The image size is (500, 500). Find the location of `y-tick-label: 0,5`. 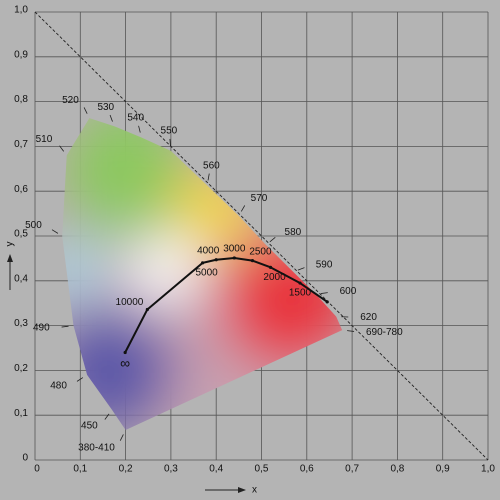

y-tick-label: 0,5 is located at coordinates (21, 234).